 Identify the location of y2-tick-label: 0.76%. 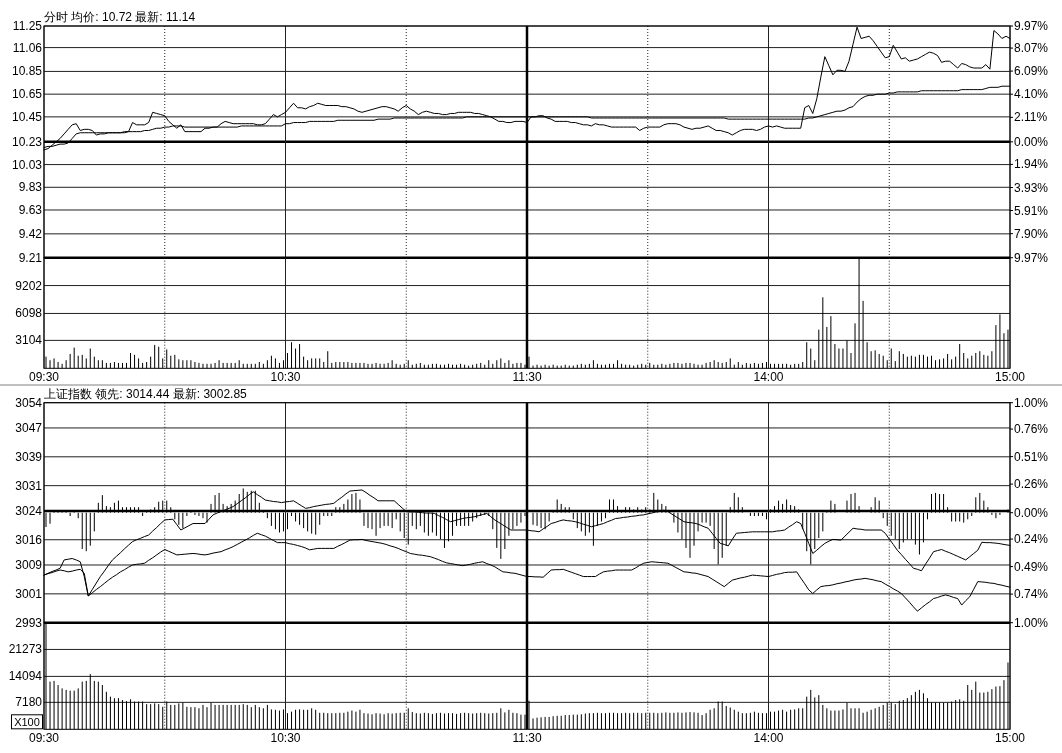
(1031, 429).